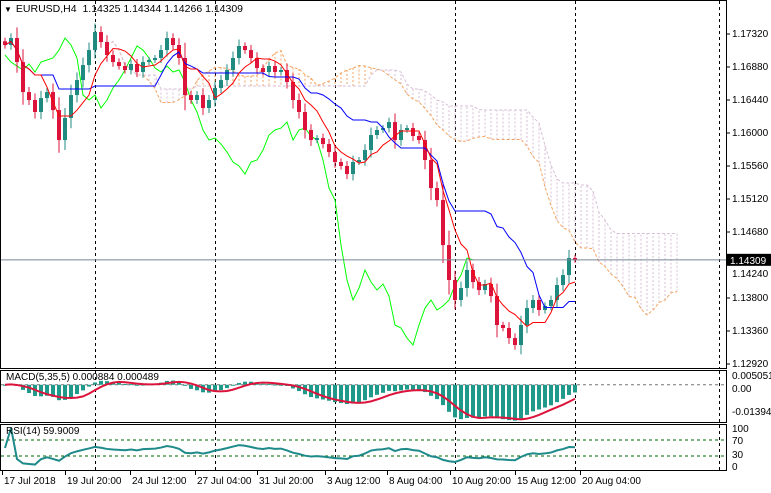 This screenshot has height=493, width=771. I want to click on rsi-axis-label: 100, so click(740, 429).